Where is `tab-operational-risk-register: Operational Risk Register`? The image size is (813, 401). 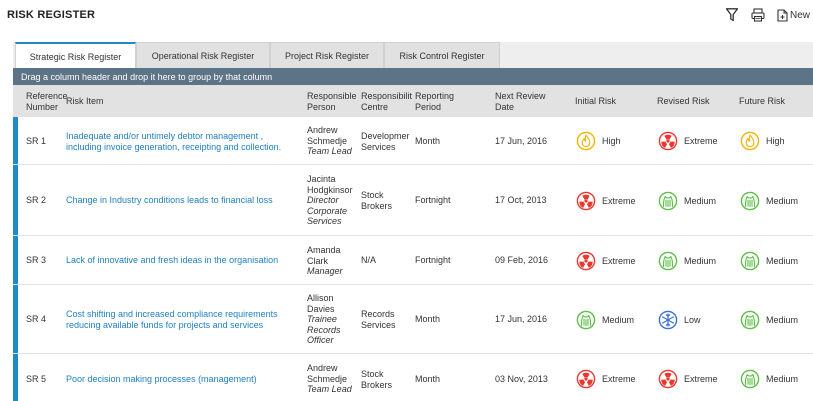
tab-operational-risk-register: Operational Risk Register is located at coordinates (203, 55).